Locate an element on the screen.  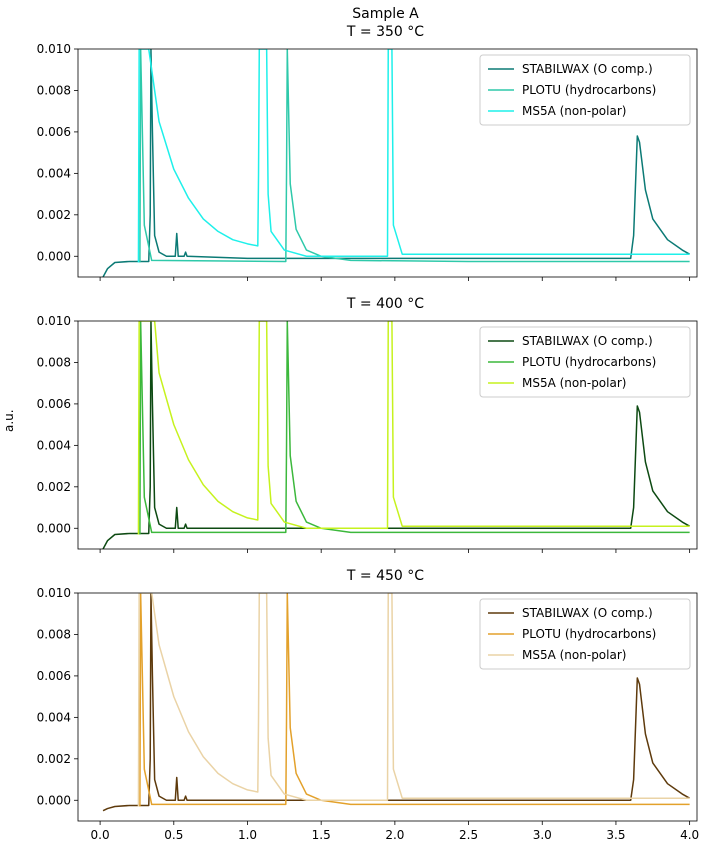
x-tick-label: 3.0 is located at coordinates (542, 835).